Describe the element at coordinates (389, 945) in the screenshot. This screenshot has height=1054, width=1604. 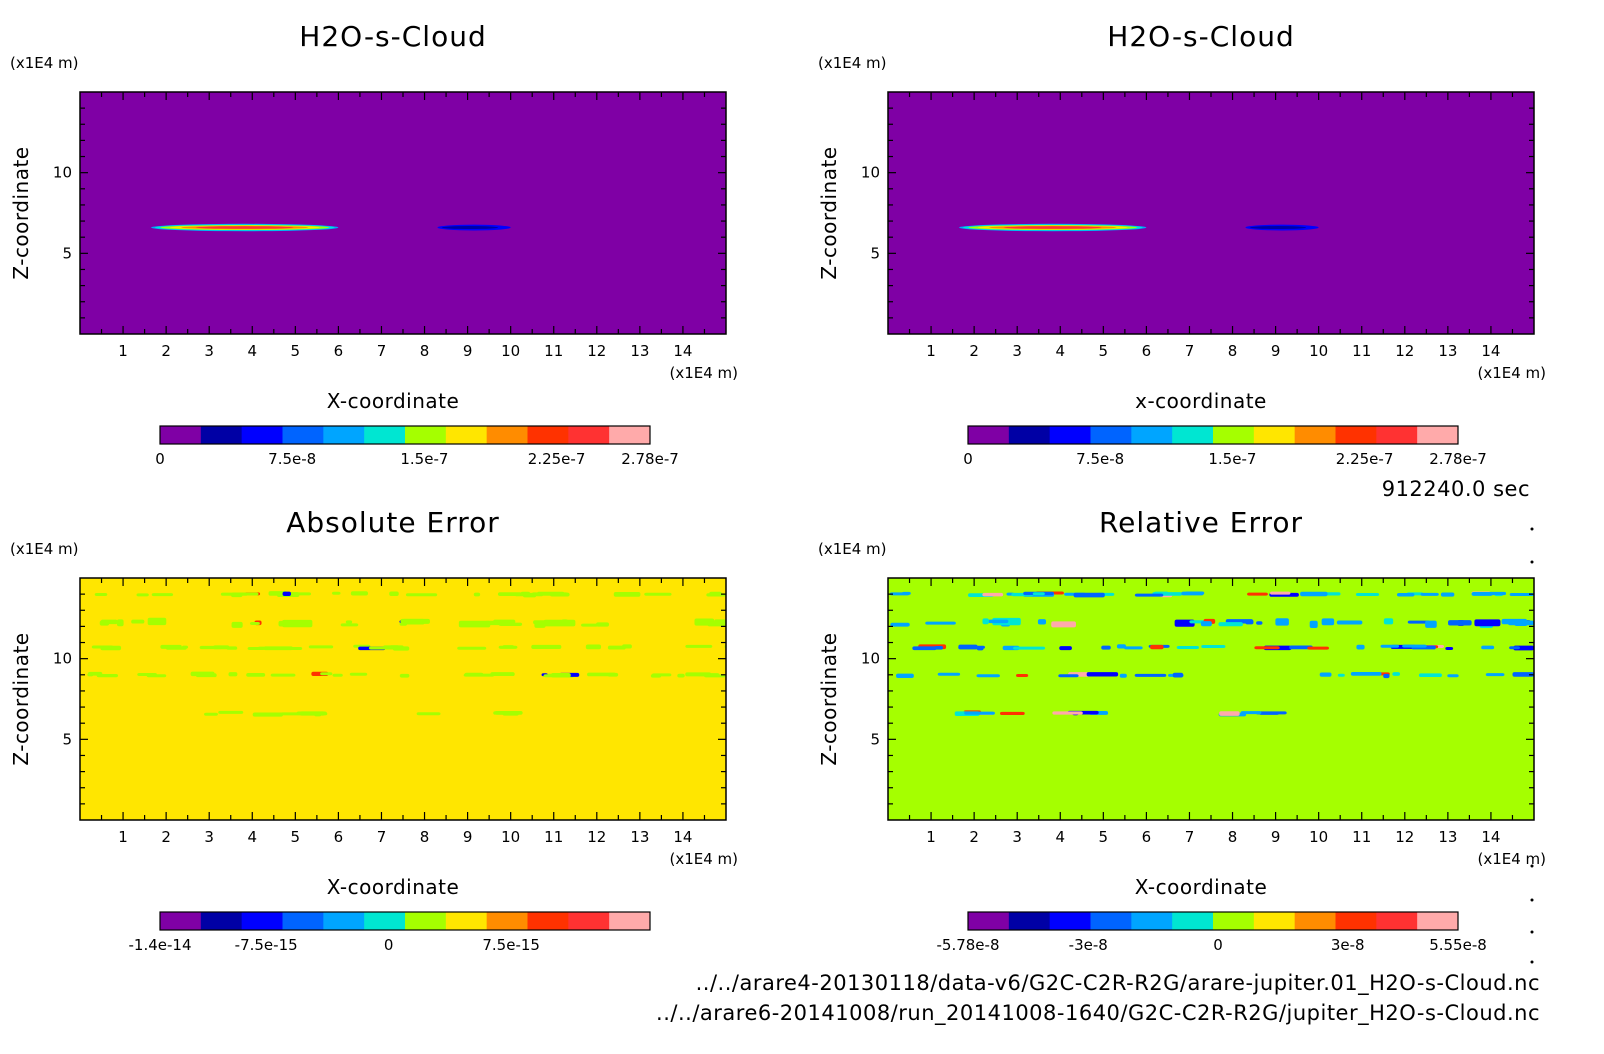
I see `colorbar-tick-label: 0` at that location.